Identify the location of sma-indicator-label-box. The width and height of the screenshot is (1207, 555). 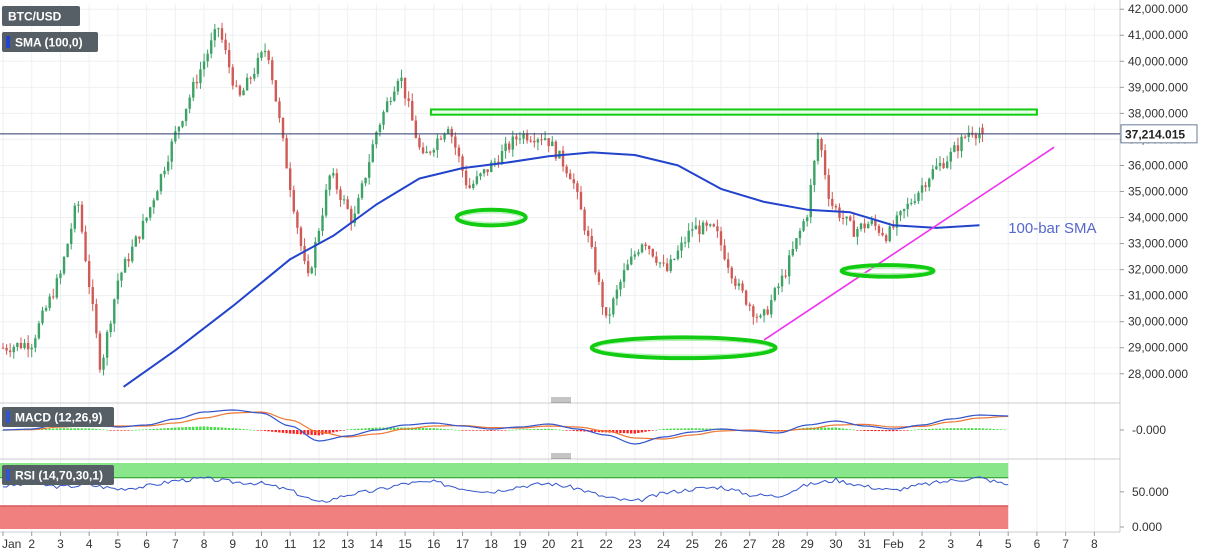
(50, 42).